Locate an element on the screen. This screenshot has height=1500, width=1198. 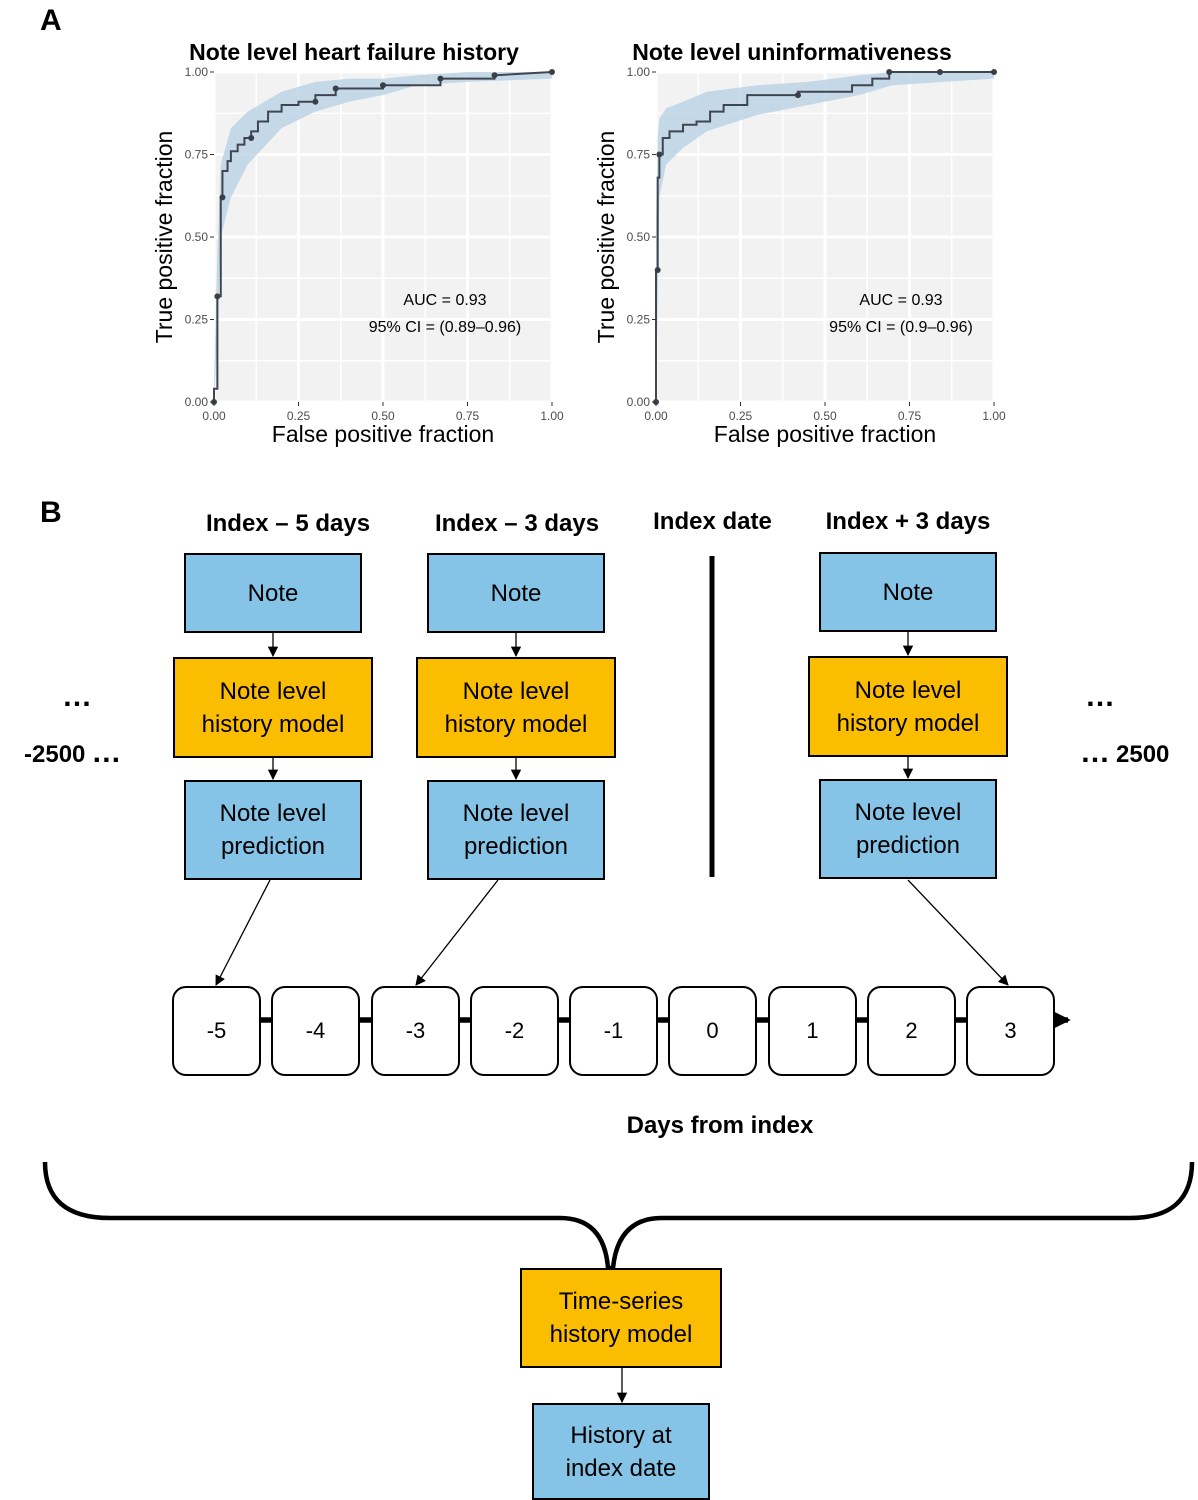
history-output-box: History at index date is located at coordinates (621, 1451).